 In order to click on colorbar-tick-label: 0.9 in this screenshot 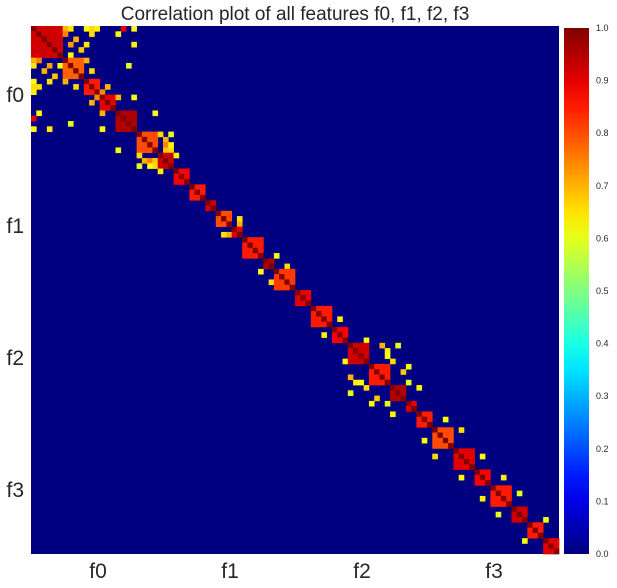, I will do `click(602, 81)`.